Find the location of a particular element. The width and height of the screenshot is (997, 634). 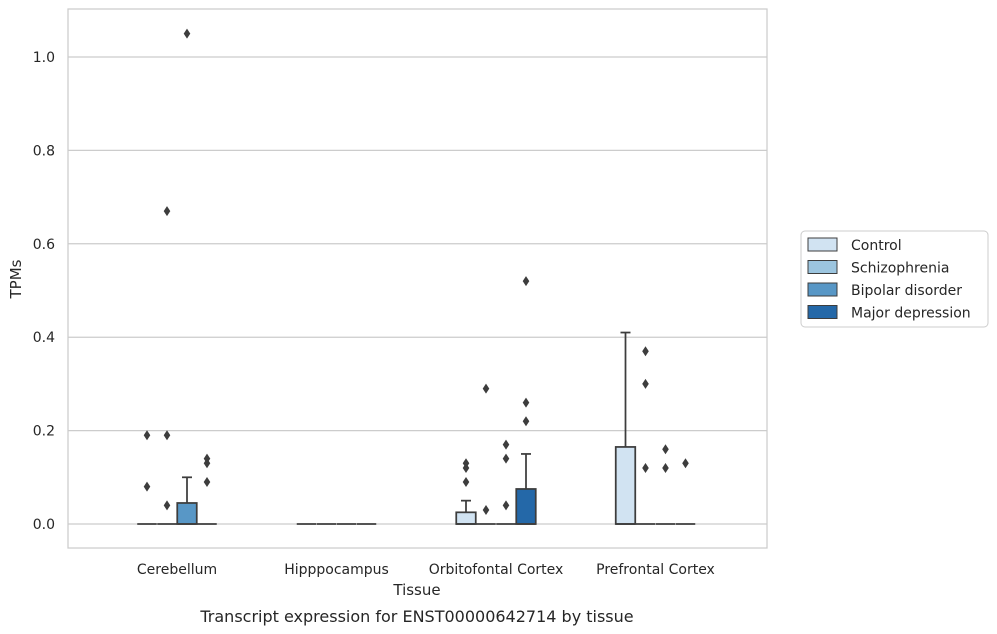

y-axis-ticks: 0.0 0.2 0.4 0.6 0.8 1.0 is located at coordinates (44, 291).